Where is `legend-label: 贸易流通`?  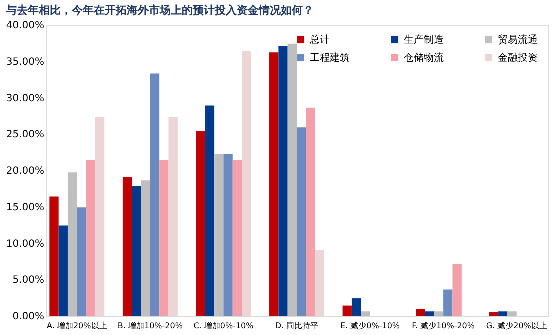 legend-label: 贸易流通 is located at coordinates (518, 40).